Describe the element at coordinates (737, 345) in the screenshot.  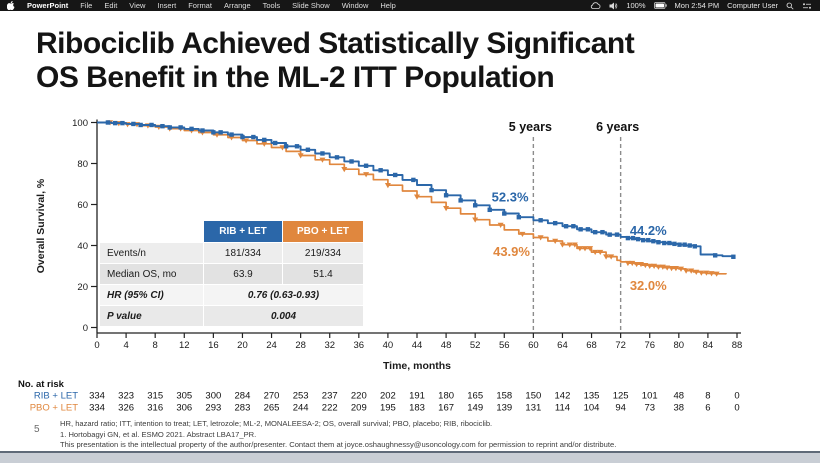
I see `svg-text: 88` at that location.